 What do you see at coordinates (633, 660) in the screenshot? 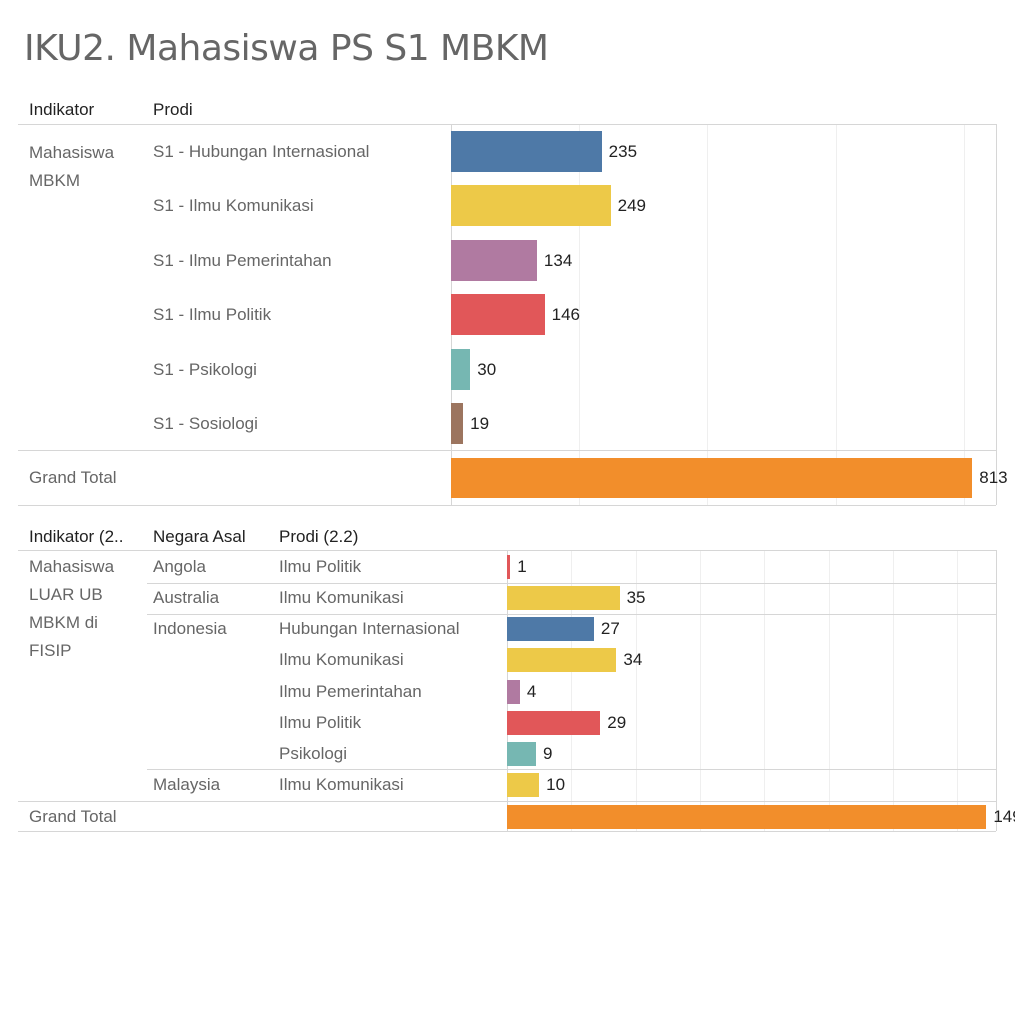
I see `data-label: 34` at bounding box center [633, 660].